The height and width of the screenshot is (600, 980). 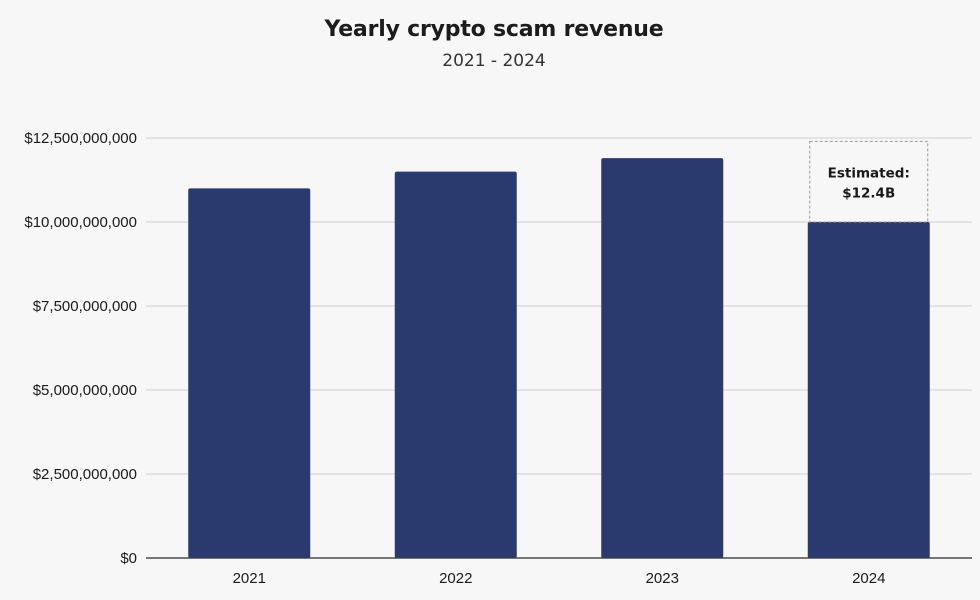 I want to click on y-tick-label: $2,500,000,000, so click(x=85, y=474).